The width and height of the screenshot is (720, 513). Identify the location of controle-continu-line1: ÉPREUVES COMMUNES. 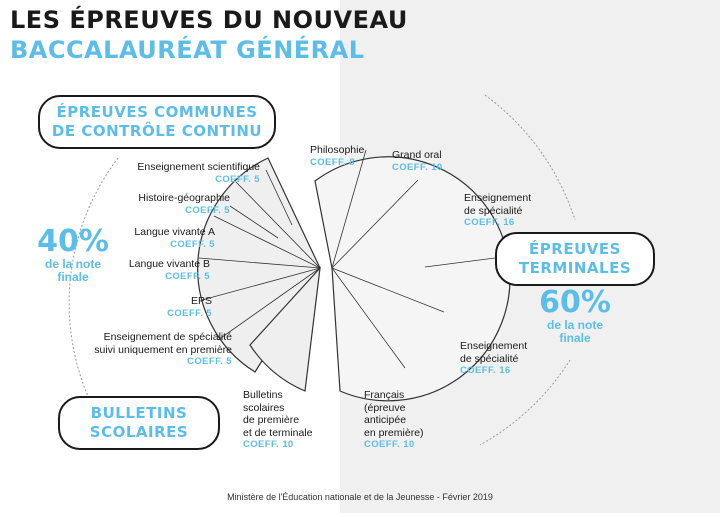
(157, 112).